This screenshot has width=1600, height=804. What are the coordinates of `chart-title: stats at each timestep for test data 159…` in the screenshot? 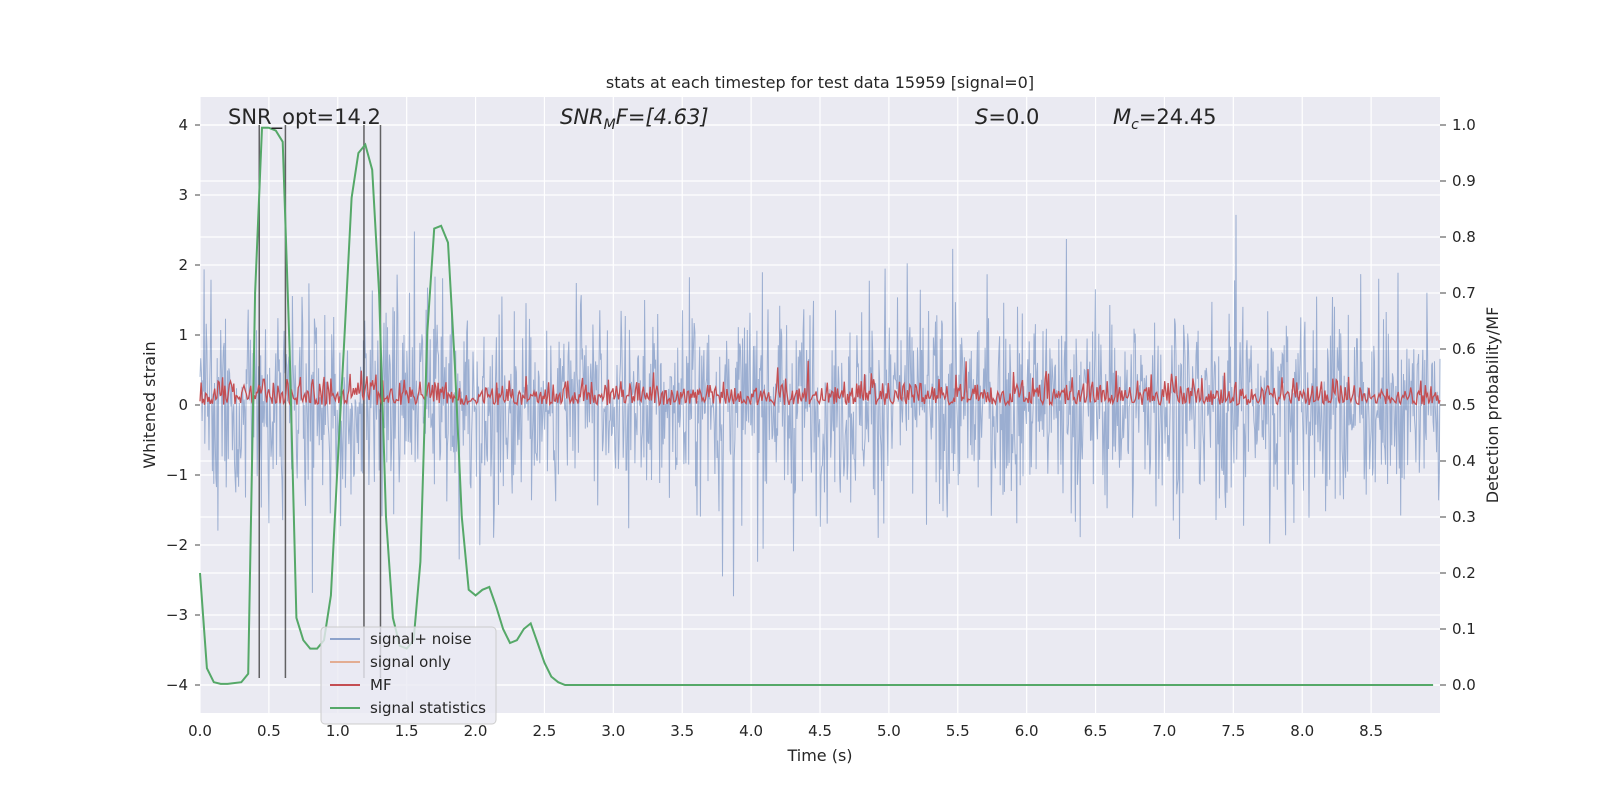 It's located at (820, 82).